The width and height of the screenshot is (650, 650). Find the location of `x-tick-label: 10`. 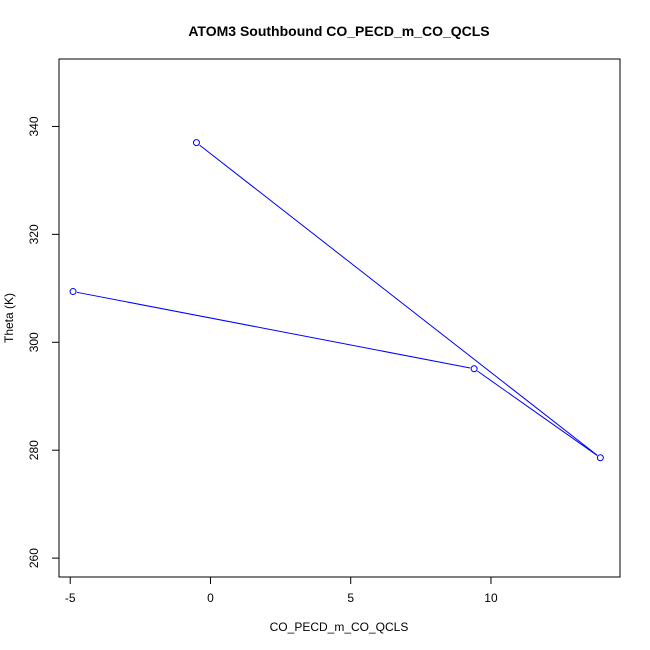

x-tick-label: 10 is located at coordinates (491, 598).